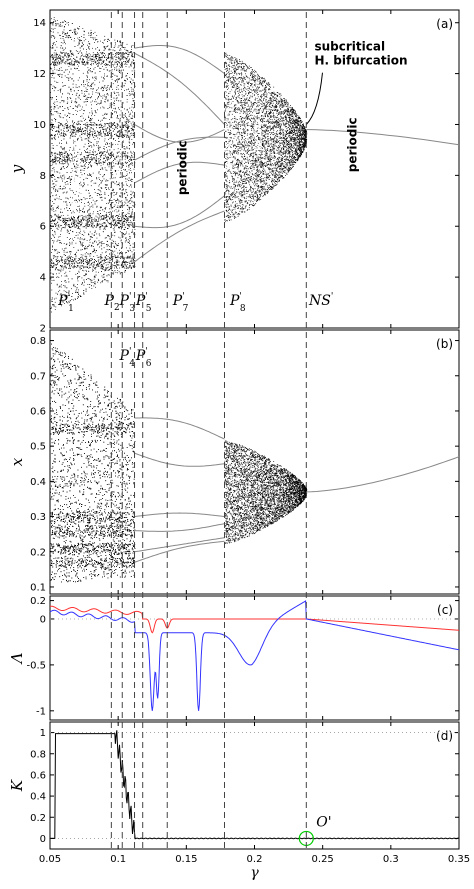 This screenshot has height=889, width=474. I want to click on y-tick-label: 0.7, so click(38, 376).